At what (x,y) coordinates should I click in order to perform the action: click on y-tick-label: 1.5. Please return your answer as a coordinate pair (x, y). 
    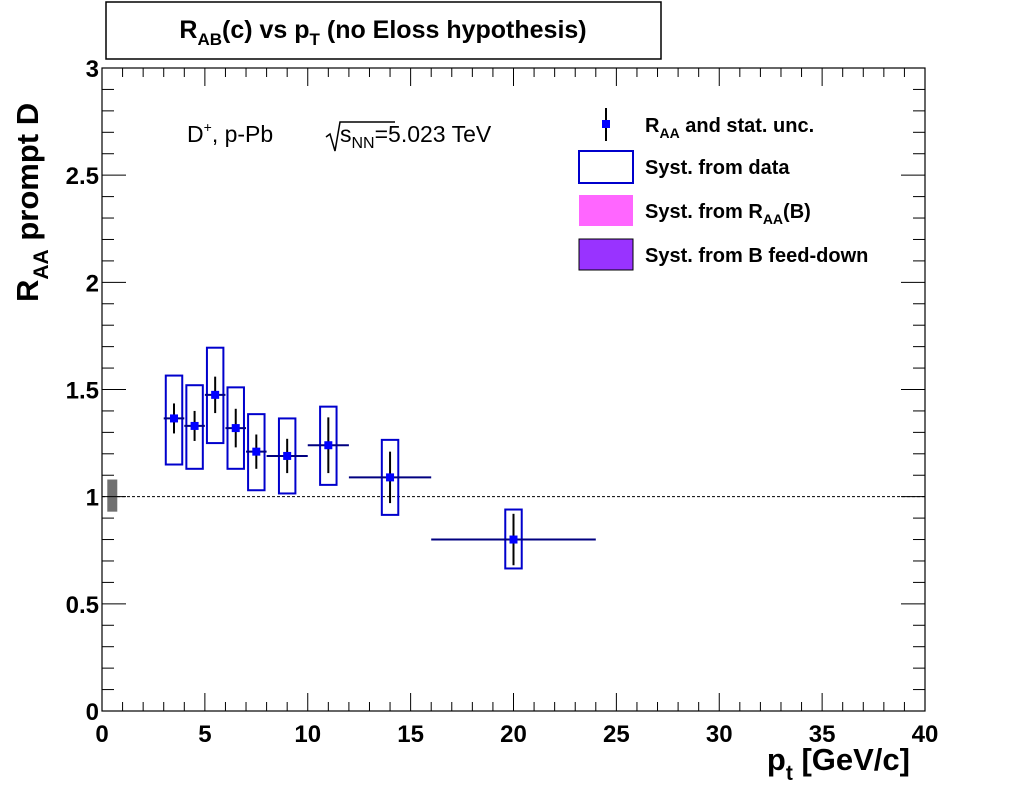
    Looking at the image, I should click on (82, 391).